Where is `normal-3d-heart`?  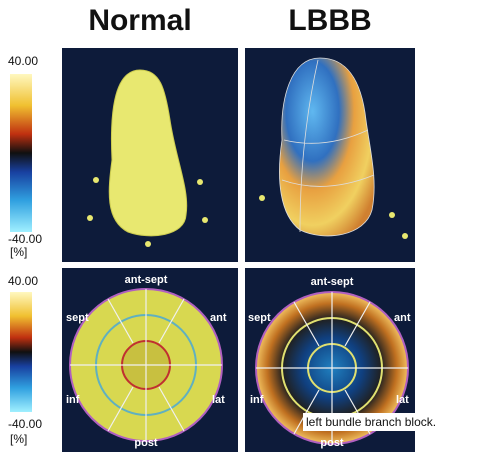 normal-3d-heart is located at coordinates (148, 153).